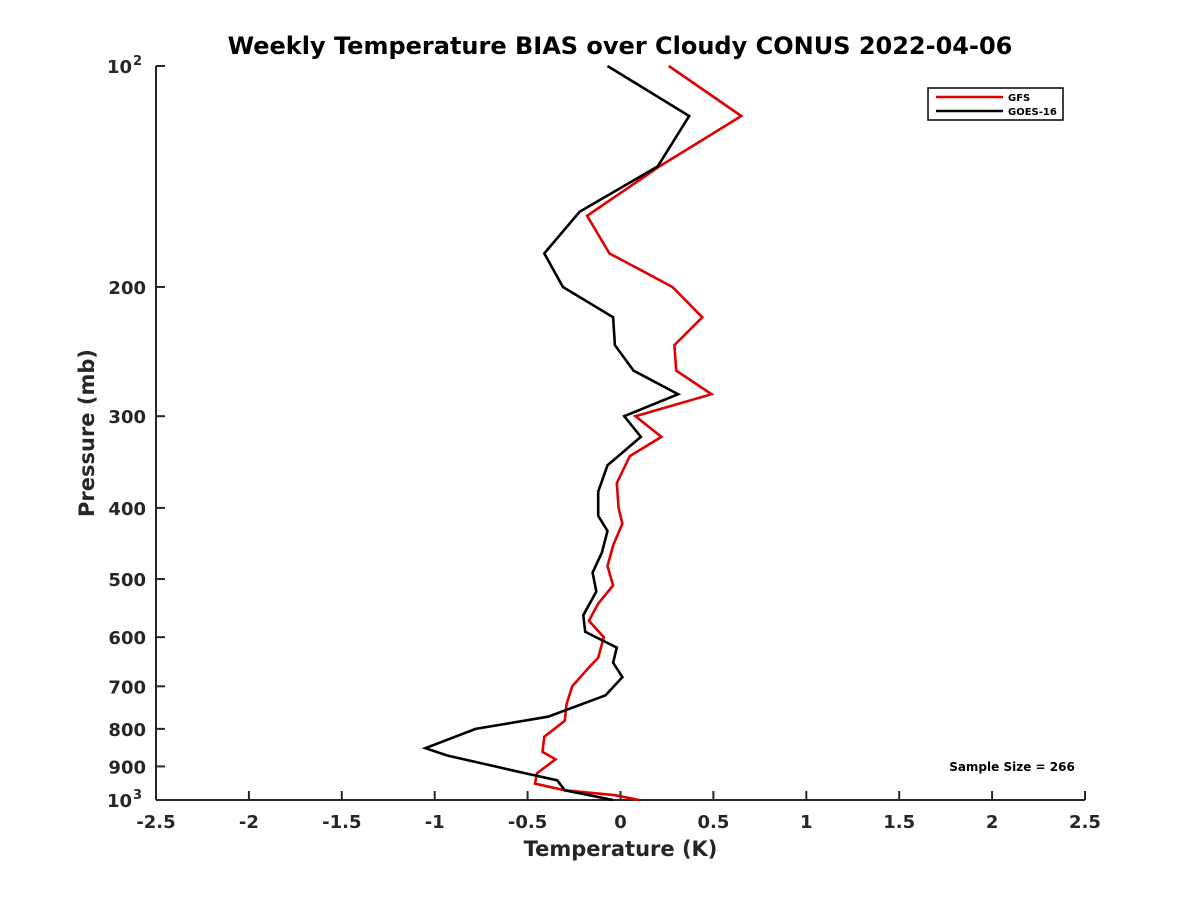  I want to click on legend-label: GOES-16, so click(1032, 112).